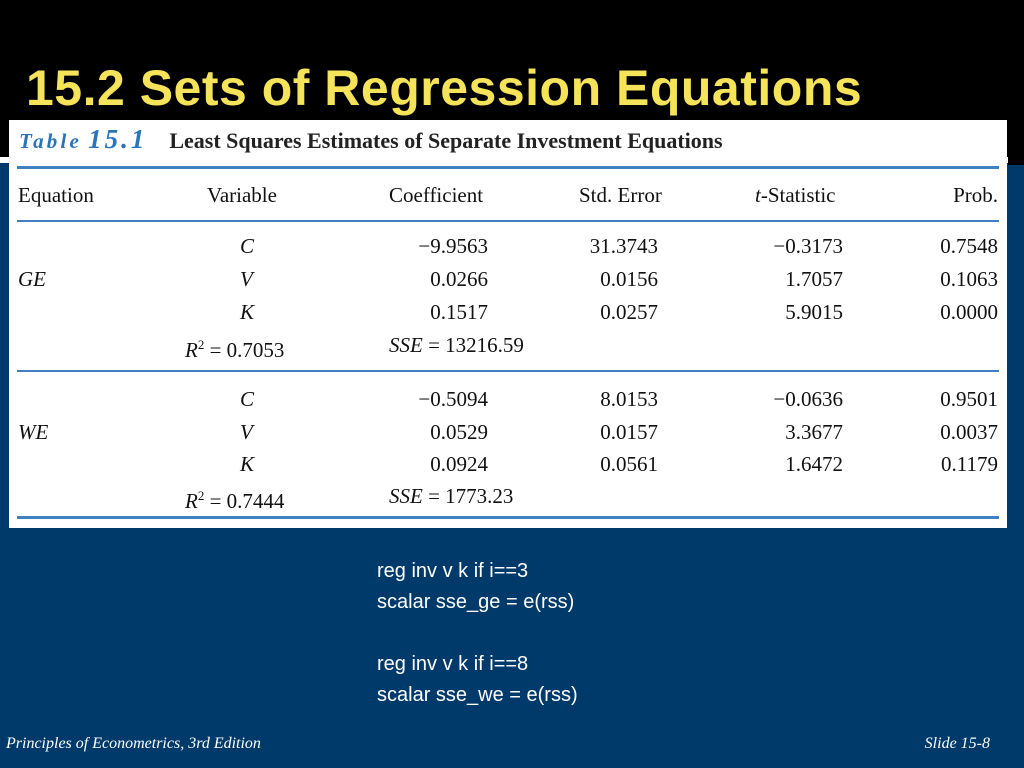  I want to click on header-t-statistic: t-Statistic, so click(795, 195).